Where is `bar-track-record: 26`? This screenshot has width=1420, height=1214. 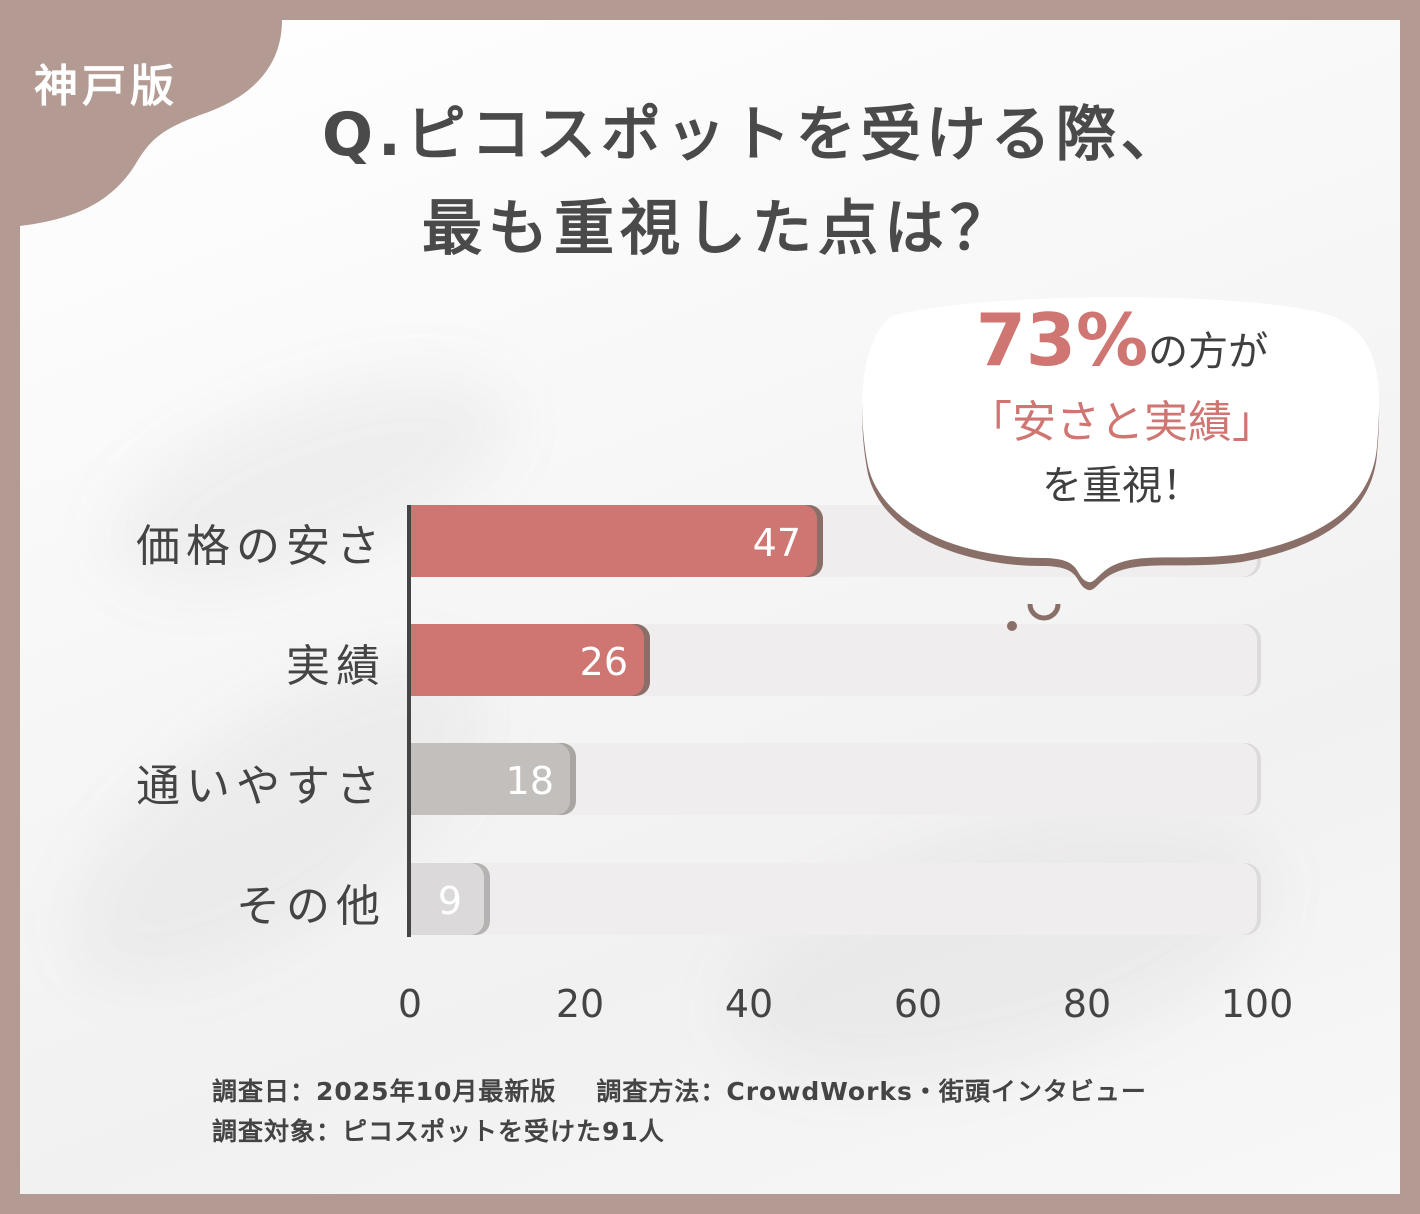
bar-track-record: 26 is located at coordinates (527, 660).